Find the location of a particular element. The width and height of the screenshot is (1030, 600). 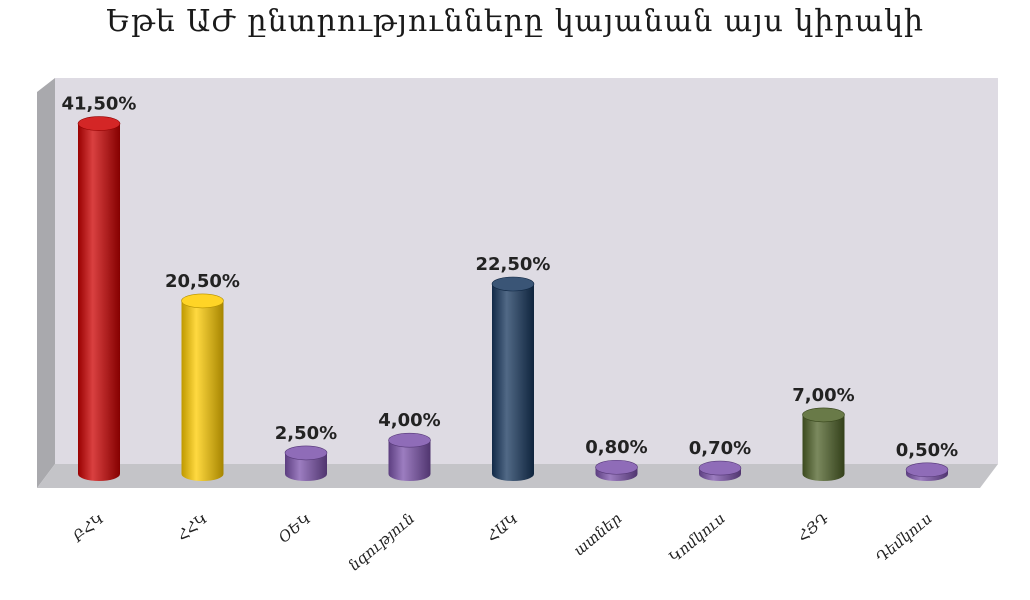

category-label: ՀՅԴ is located at coordinates (813, 527).